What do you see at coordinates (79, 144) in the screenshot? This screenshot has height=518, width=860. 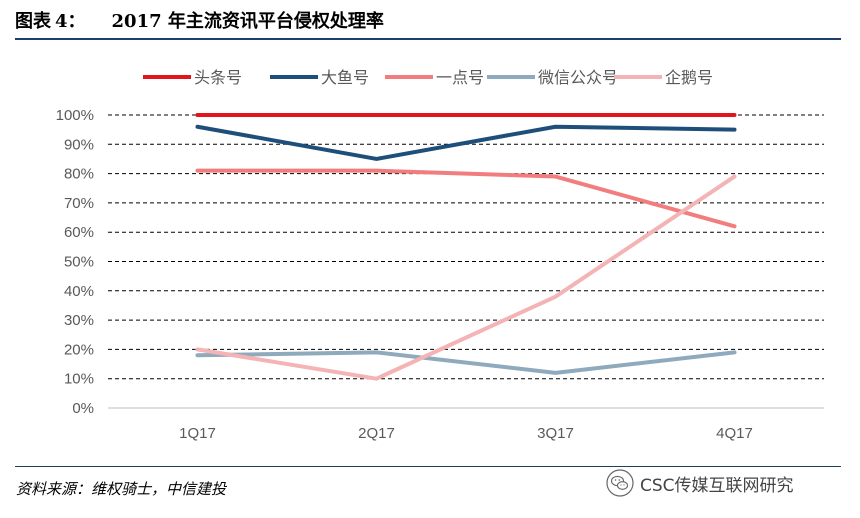 I see `y-tick-label: 90%` at bounding box center [79, 144].